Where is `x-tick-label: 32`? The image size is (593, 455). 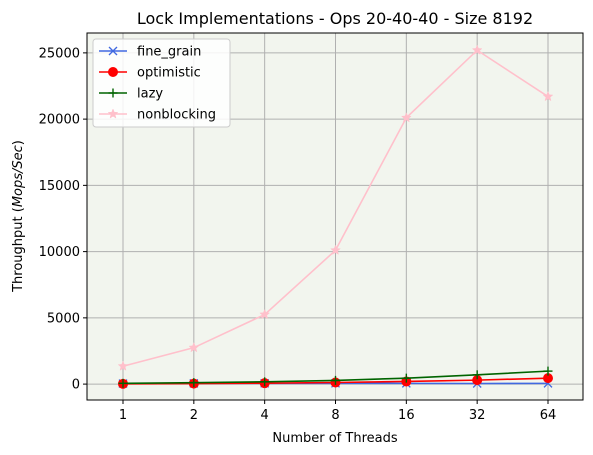 x-tick-label: 32 is located at coordinates (477, 415).